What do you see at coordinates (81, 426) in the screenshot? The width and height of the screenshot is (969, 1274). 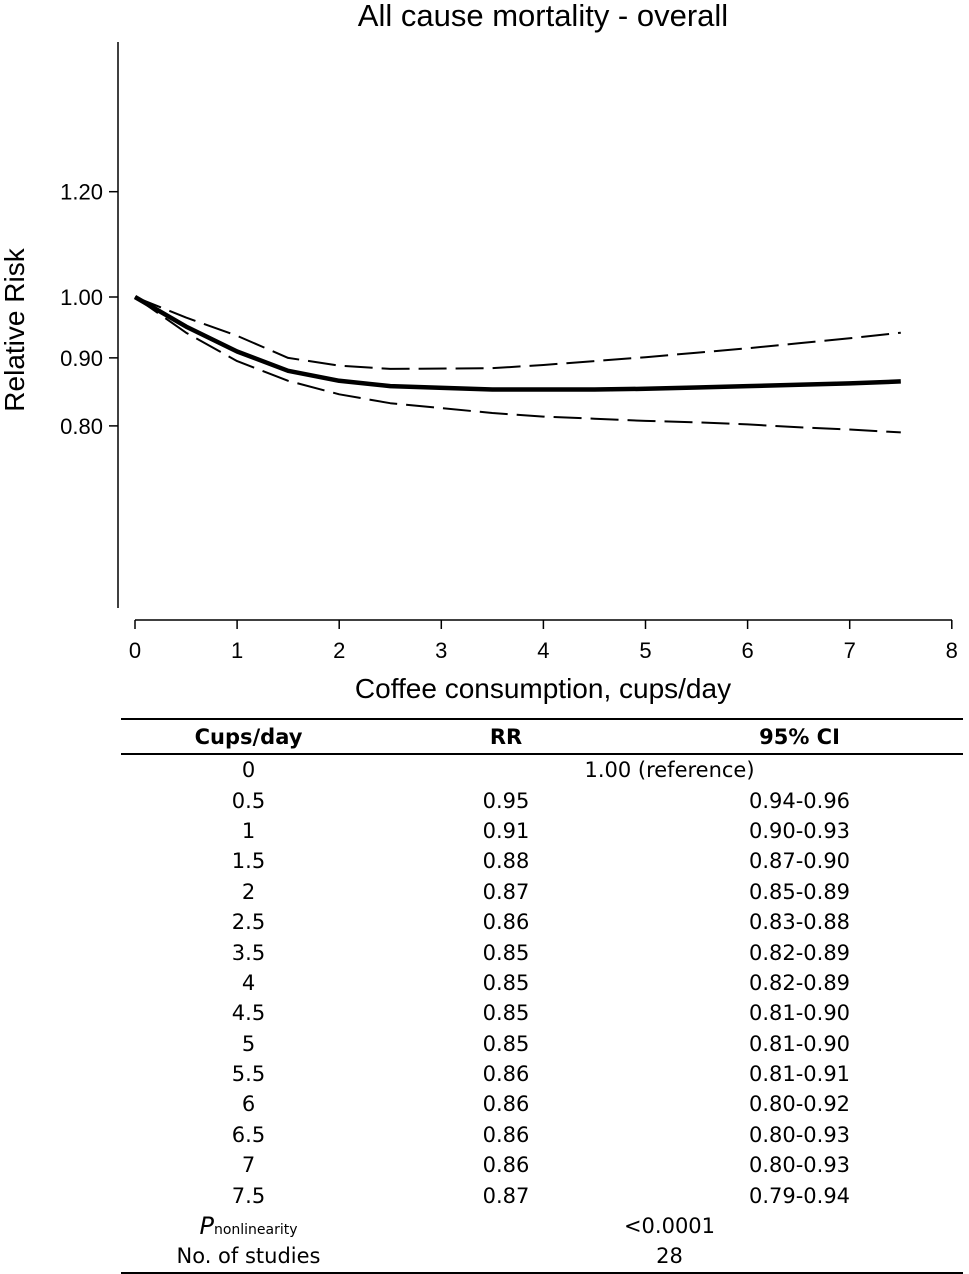 I see `y-tick-label: 0.80` at bounding box center [81, 426].